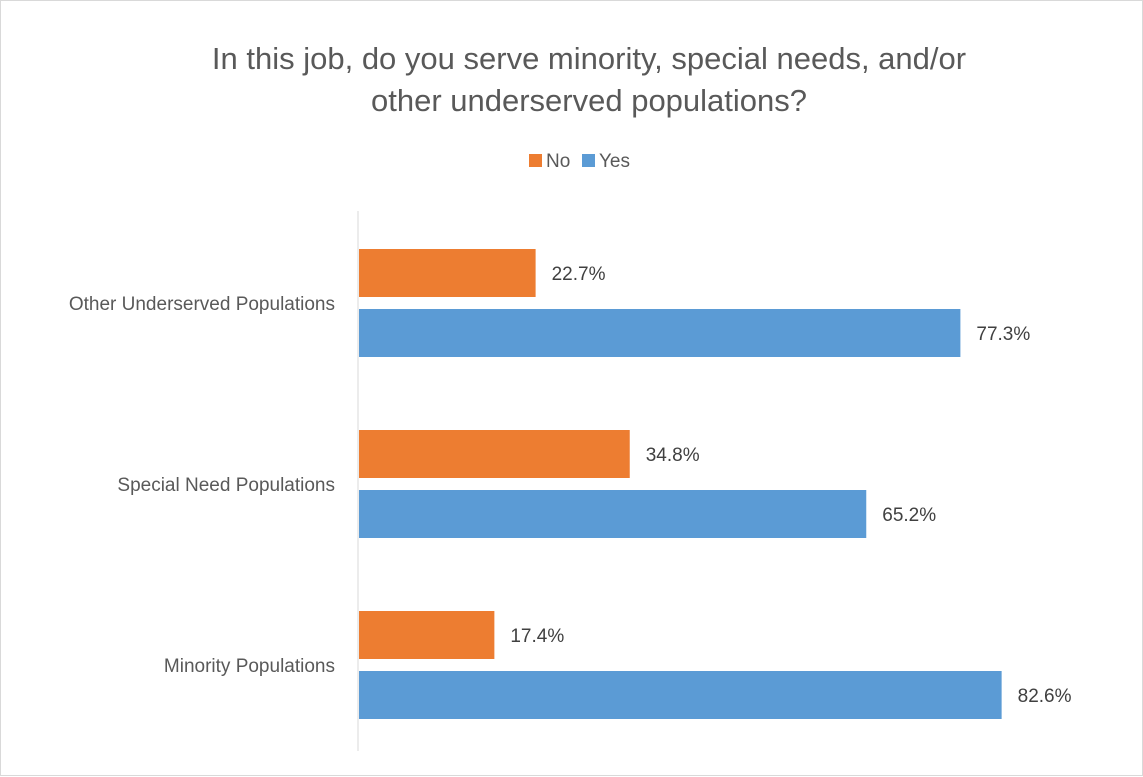  I want to click on data-label-no: 17.4%, so click(537, 636).